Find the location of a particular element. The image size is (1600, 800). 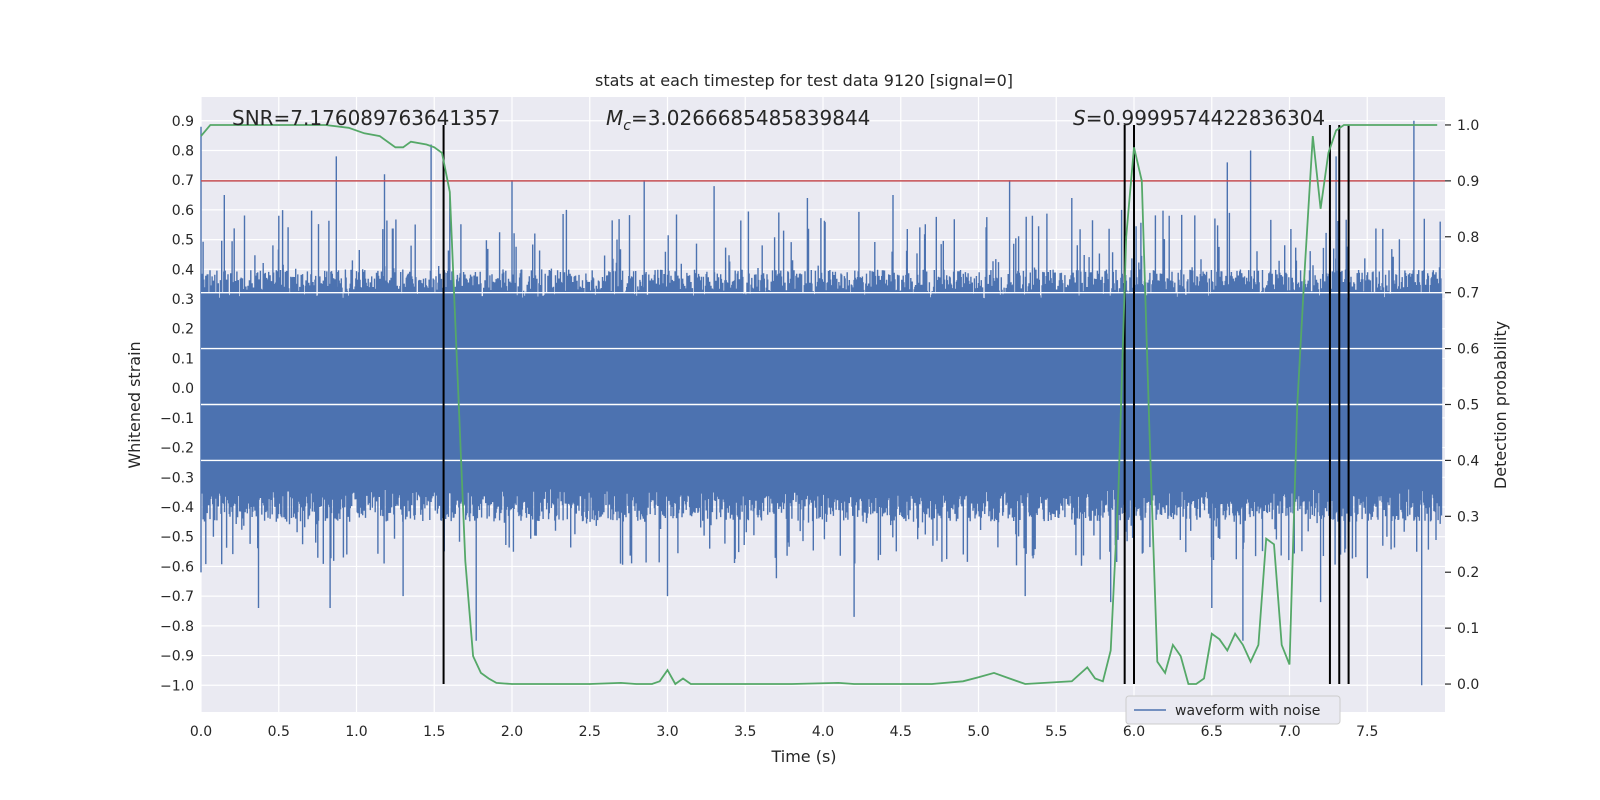

x-tick-label: 0.5 is located at coordinates (279, 732).